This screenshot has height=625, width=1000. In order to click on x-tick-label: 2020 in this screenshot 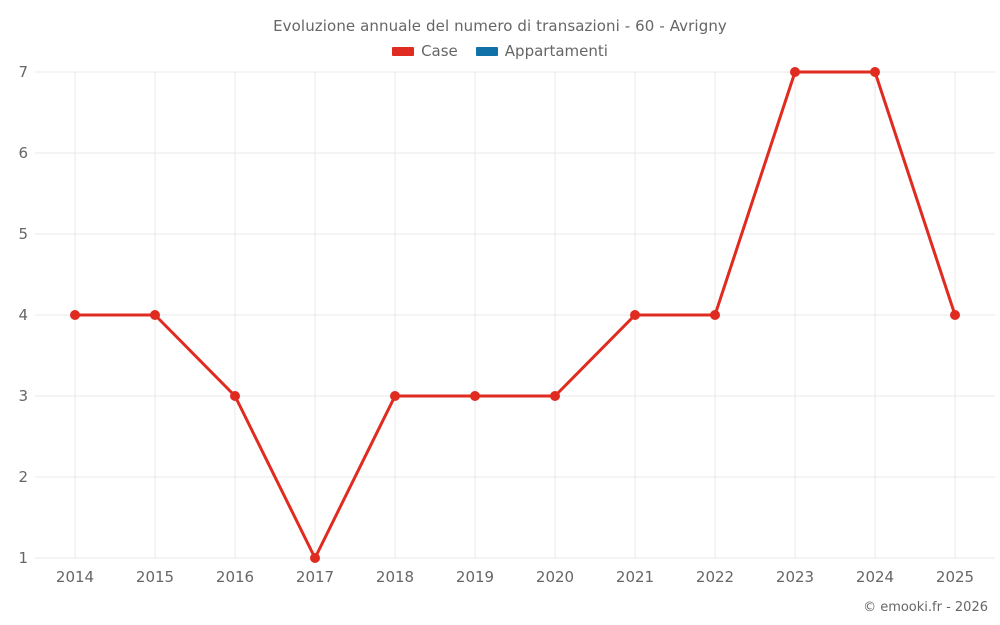, I will do `click(555, 577)`.